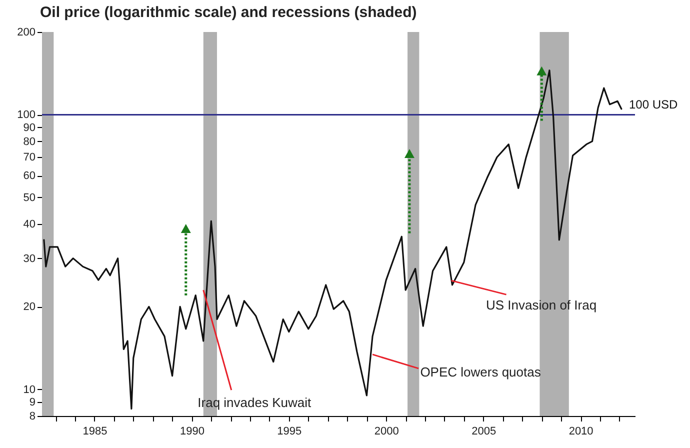 The width and height of the screenshot is (690, 448). What do you see at coordinates (581, 432) in the screenshot?
I see `x-tick-label: 2010` at bounding box center [581, 432].